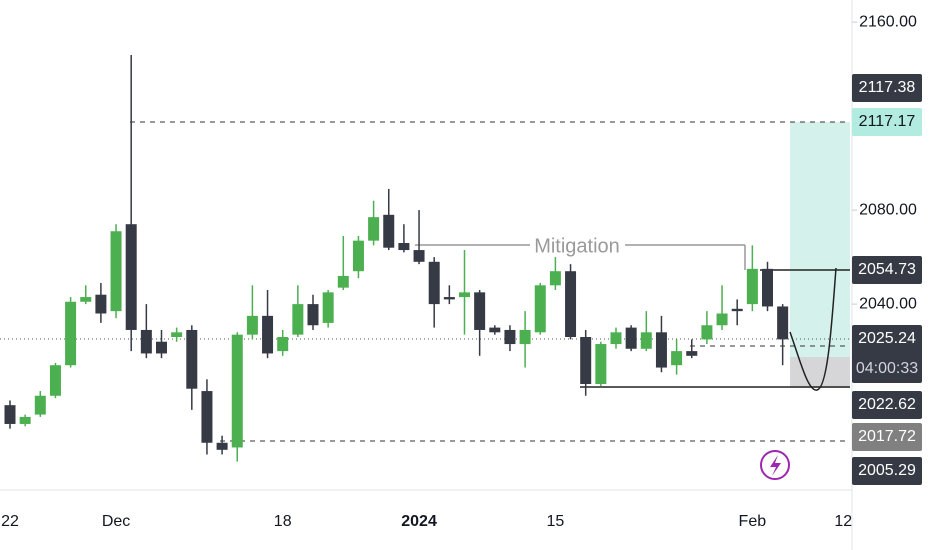 The image size is (932, 550). I want to click on price-tag-label: 2017.72, so click(887, 436).